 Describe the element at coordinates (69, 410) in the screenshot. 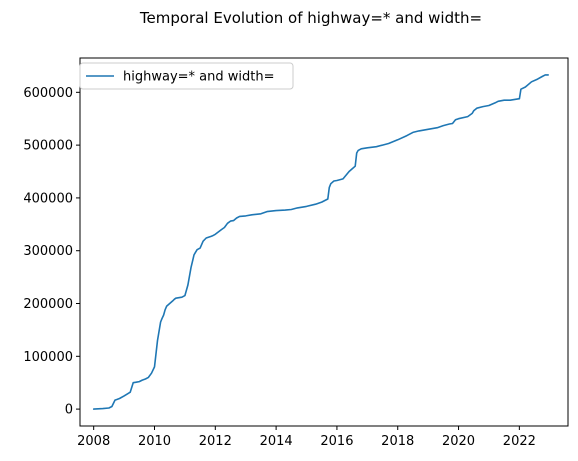

I see `y-tick-label: 0` at that location.